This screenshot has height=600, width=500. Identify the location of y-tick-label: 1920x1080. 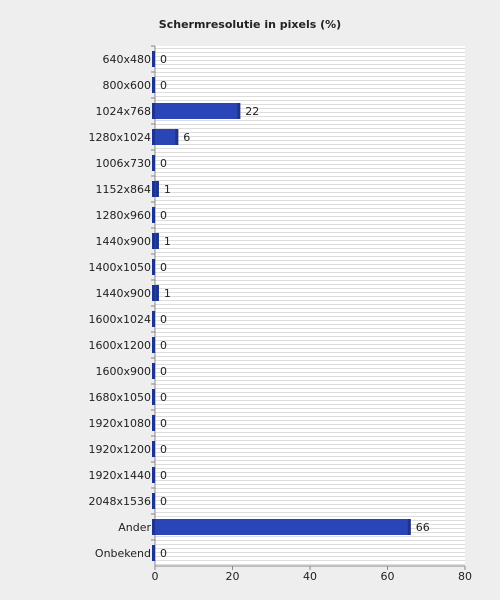
(120, 423).